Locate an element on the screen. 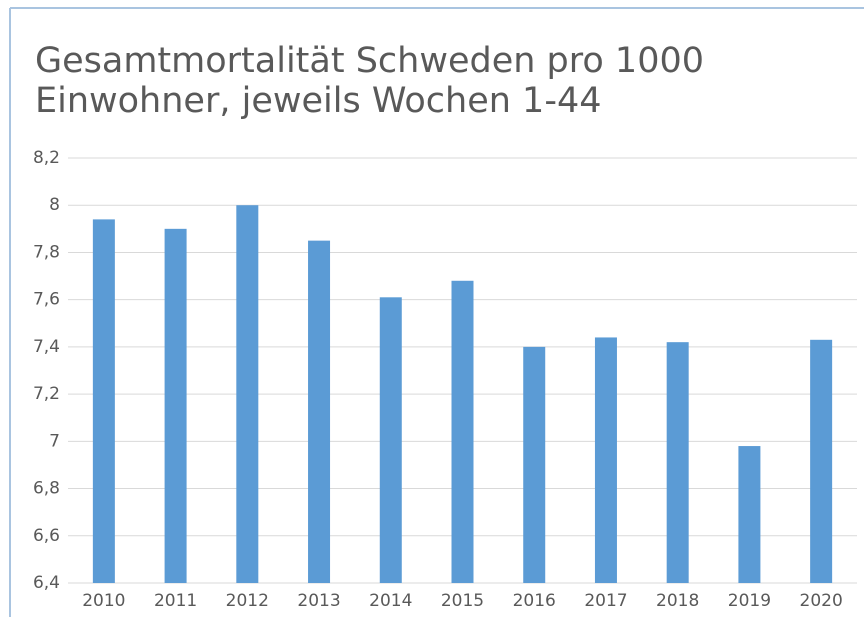  y-tick-label: 6,4 is located at coordinates (46, 583).